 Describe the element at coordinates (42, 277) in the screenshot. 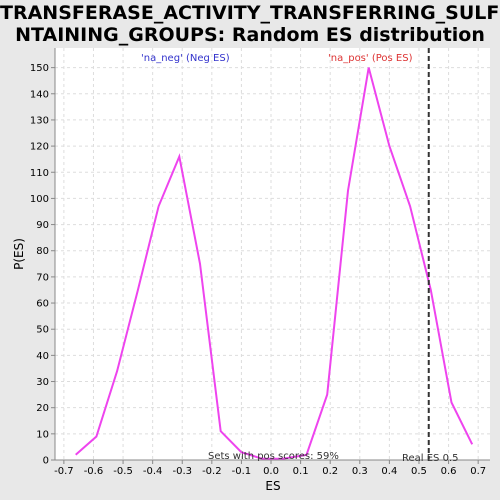

I see `y-tick-label: 70` at that location.